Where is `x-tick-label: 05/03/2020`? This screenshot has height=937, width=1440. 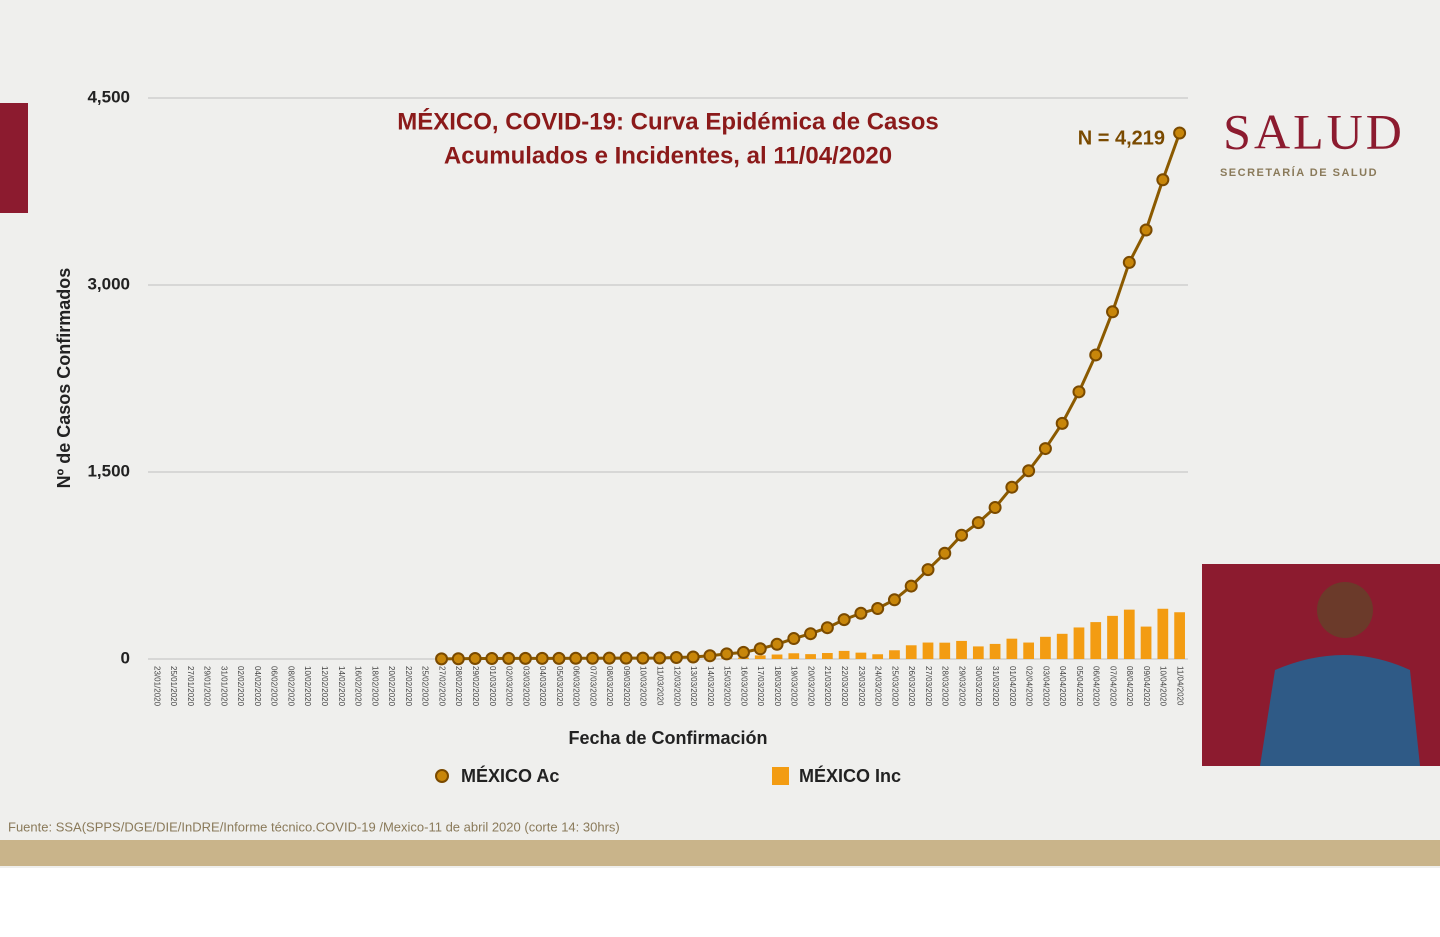 x-tick-label: 05/03/2020 is located at coordinates (559, 686).